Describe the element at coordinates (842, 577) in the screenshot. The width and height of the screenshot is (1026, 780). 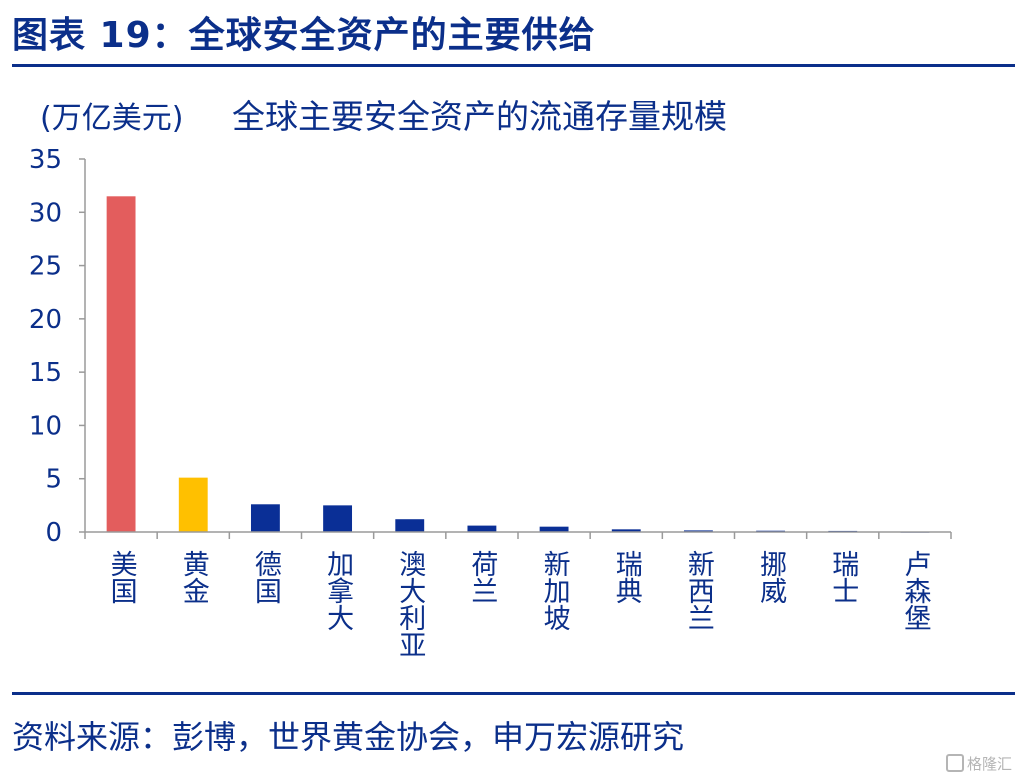
I see `category-label: 瑞士` at that location.